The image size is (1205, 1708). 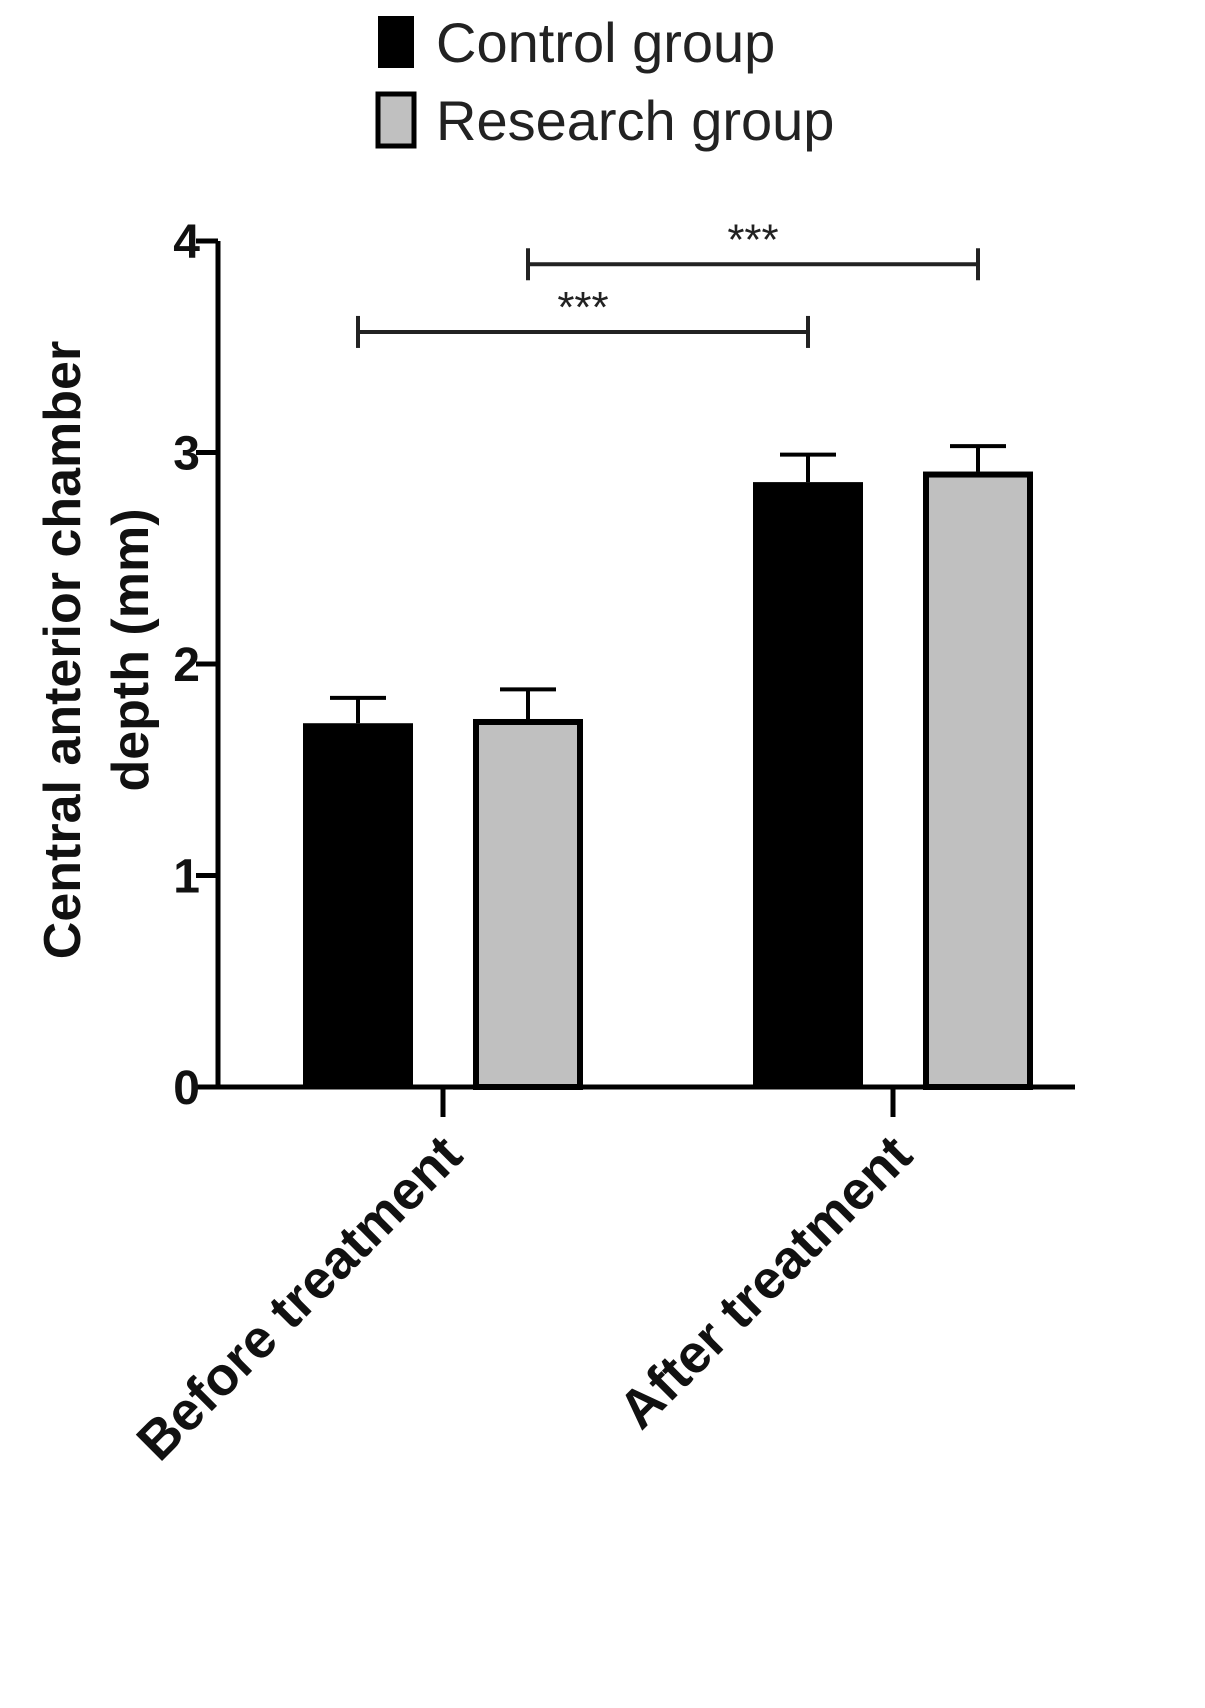 What do you see at coordinates (396, 42) in the screenshot?
I see `legend-swatch-control` at bounding box center [396, 42].